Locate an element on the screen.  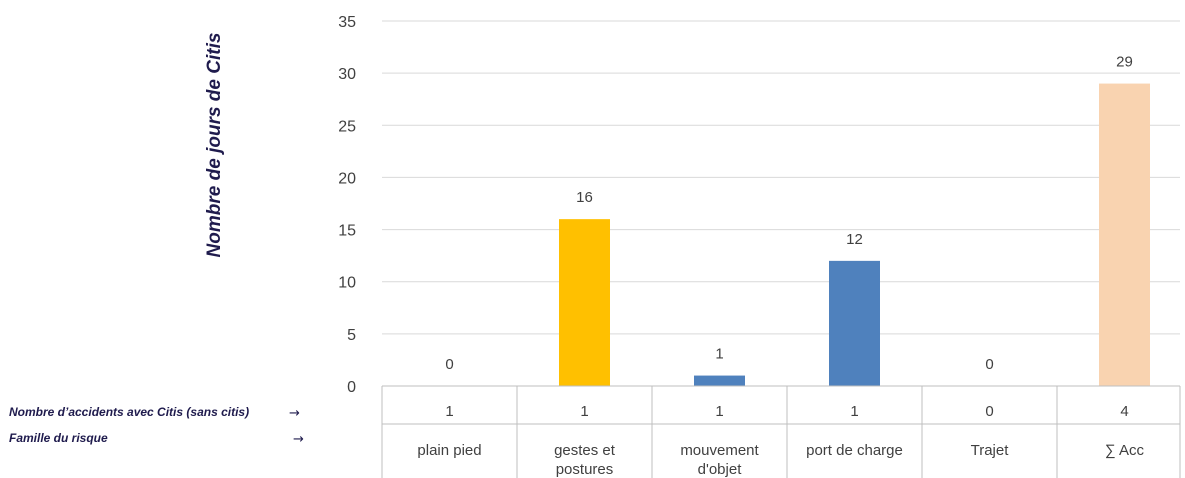
table-cell-category: port de charge is located at coordinates (854, 450).